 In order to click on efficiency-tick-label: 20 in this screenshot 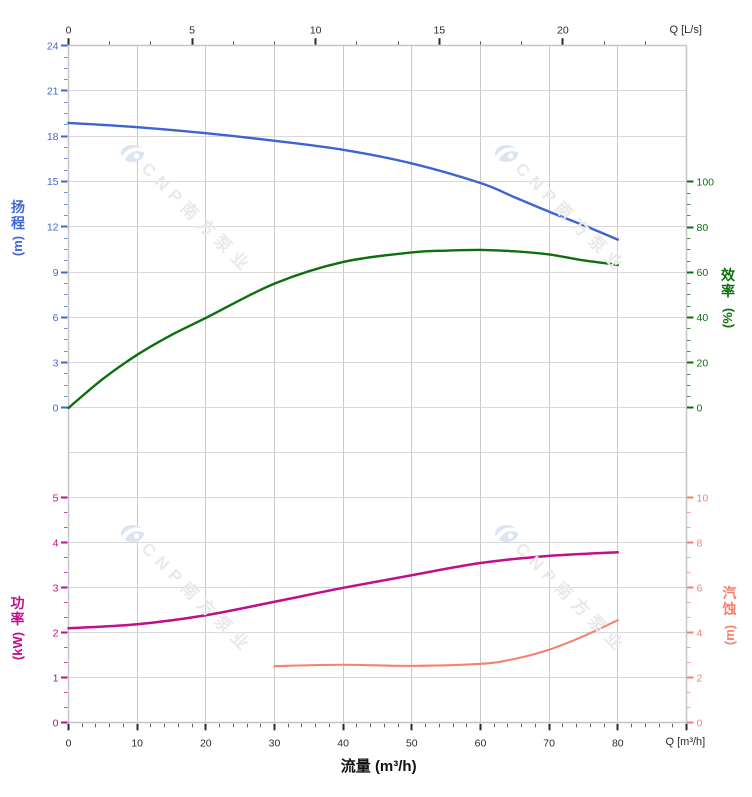, I will do `click(703, 363)`.